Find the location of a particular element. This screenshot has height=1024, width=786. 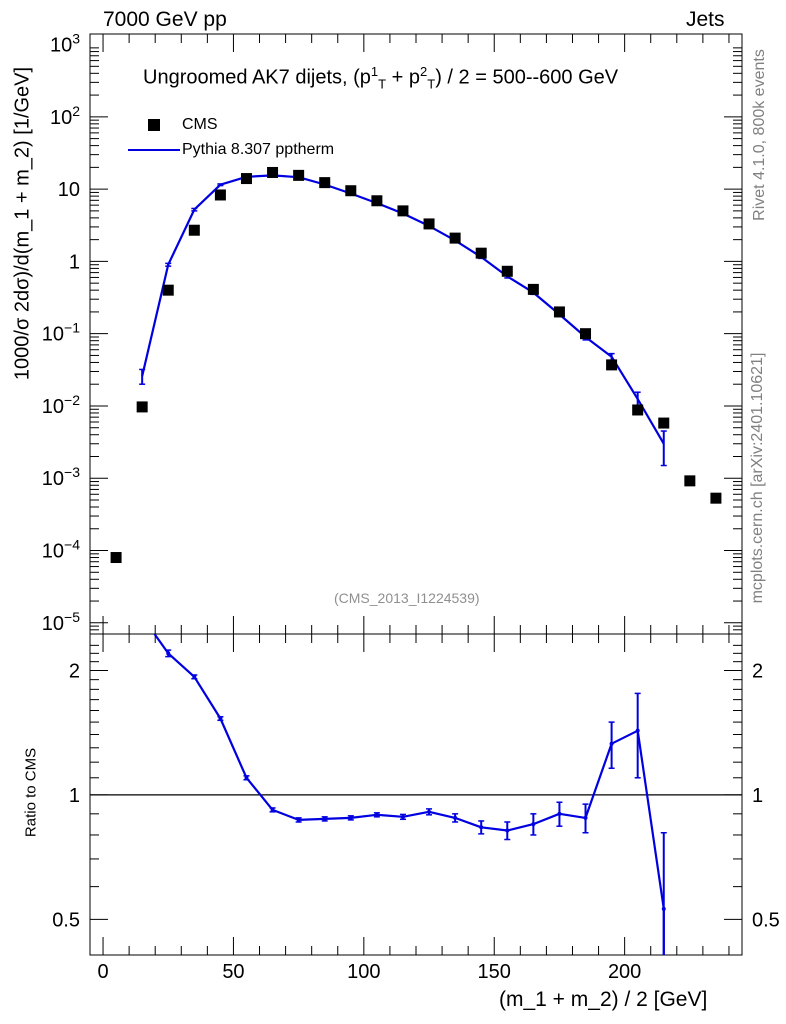

ratio-y-tick-label-right: 0.5 is located at coordinates (766, 920).